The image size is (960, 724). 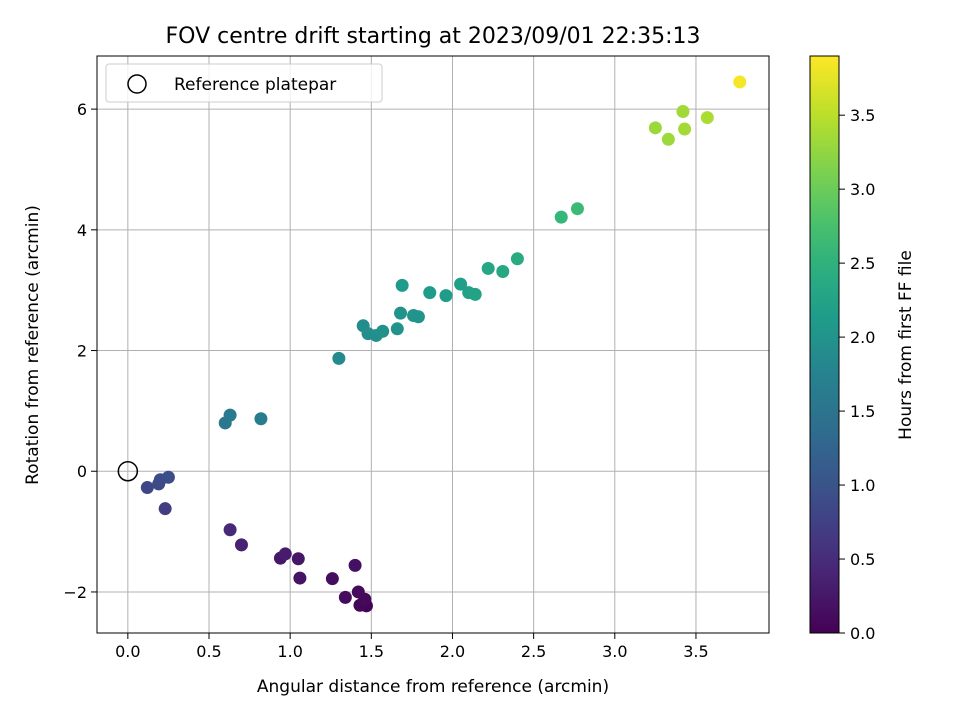 I want to click on colorbar-tick-label: 3.5, so click(x=862, y=115).